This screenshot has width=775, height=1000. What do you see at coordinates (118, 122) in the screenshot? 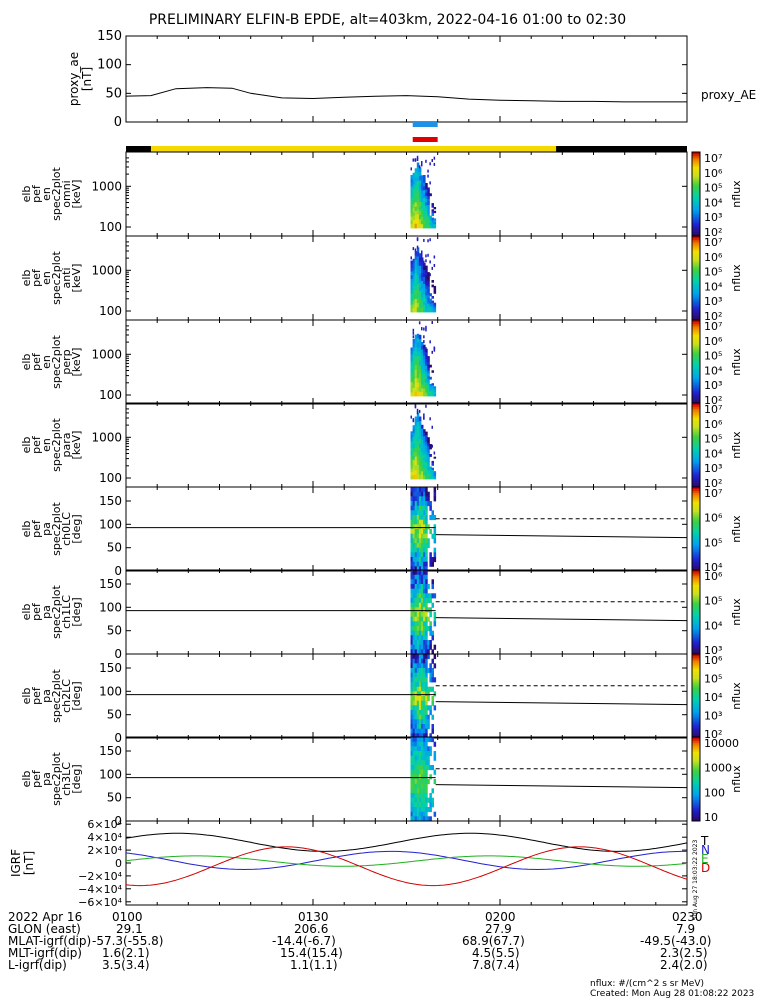
I see `y-tick-label: 0` at bounding box center [118, 122].